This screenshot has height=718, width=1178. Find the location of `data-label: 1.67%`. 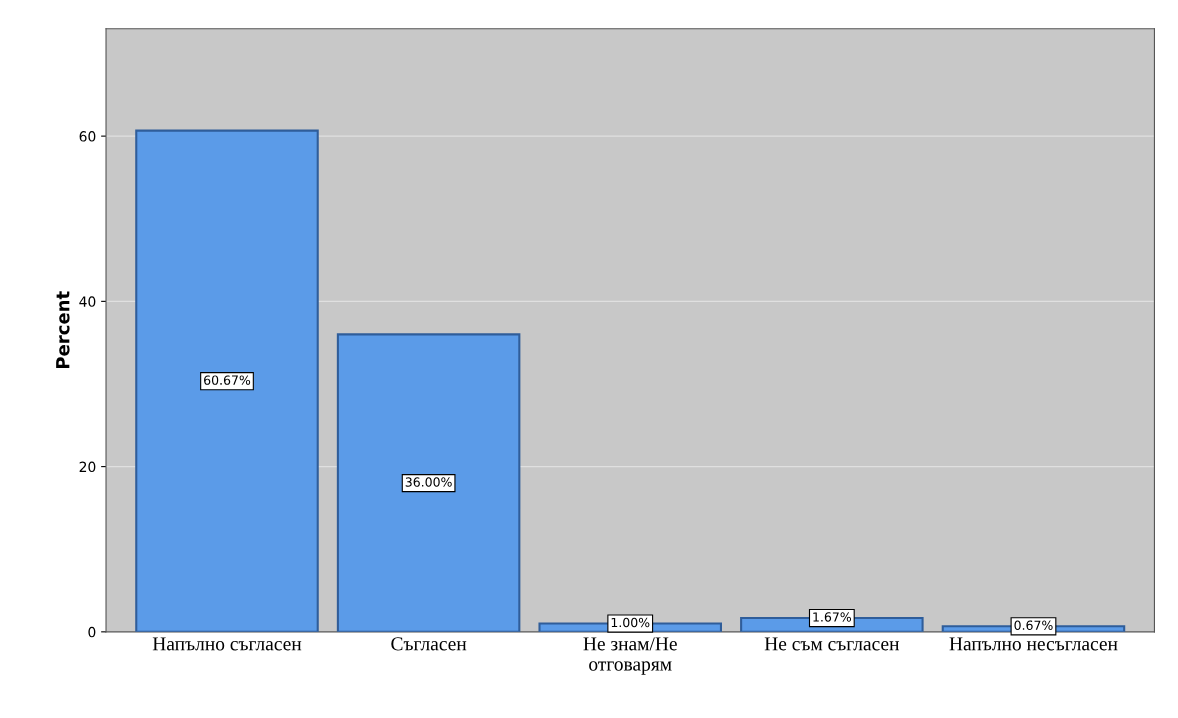

data-label: 1.67% is located at coordinates (832, 617).